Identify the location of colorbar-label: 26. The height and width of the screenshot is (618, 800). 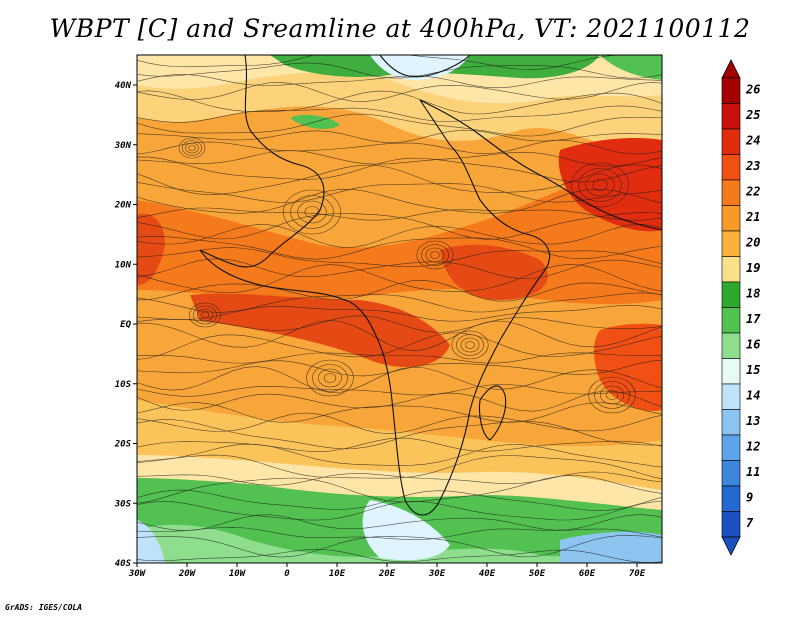
(752, 89).